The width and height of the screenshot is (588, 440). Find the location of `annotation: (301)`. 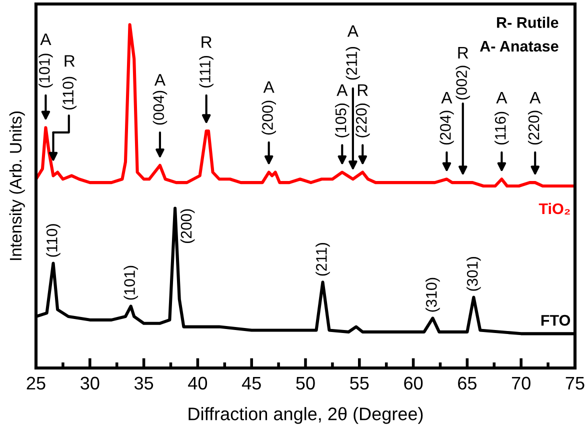

annotation: (301) is located at coordinates (473, 273).